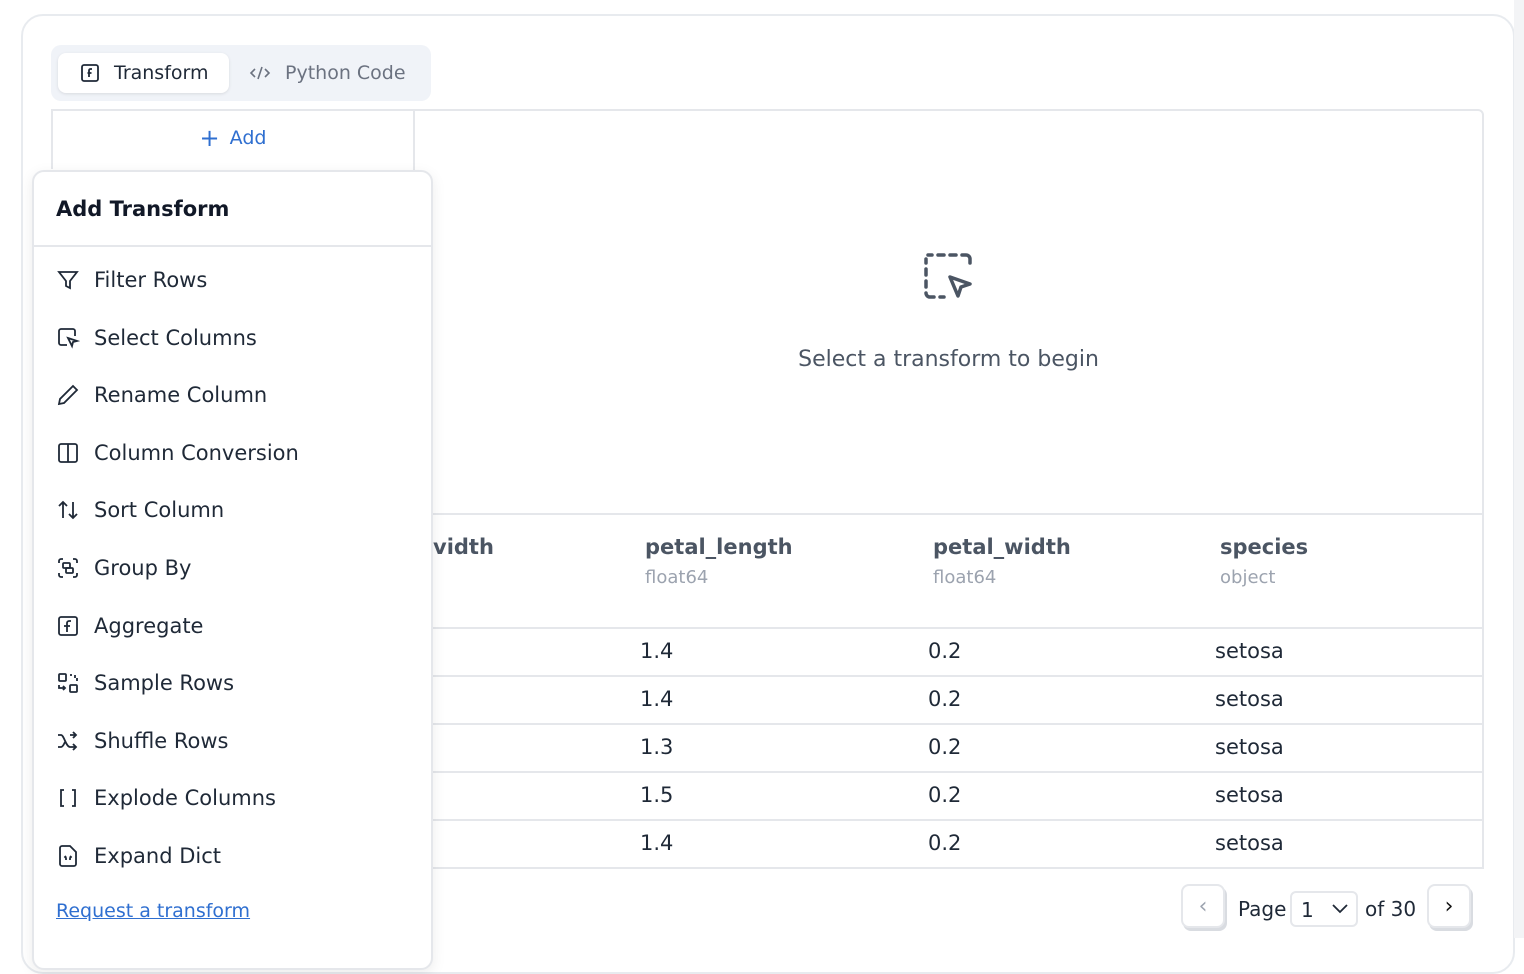  I want to click on menu-item-group-by: Group By, so click(123, 568).